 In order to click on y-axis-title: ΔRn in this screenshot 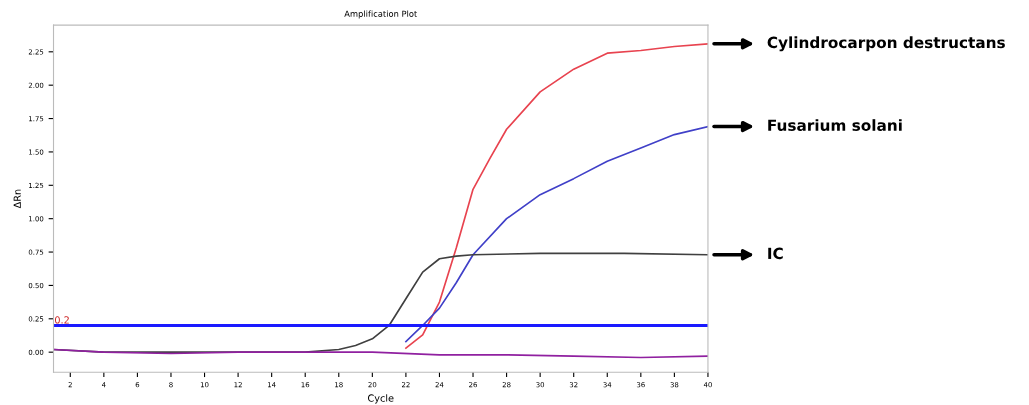, I will do `click(17, 199)`.